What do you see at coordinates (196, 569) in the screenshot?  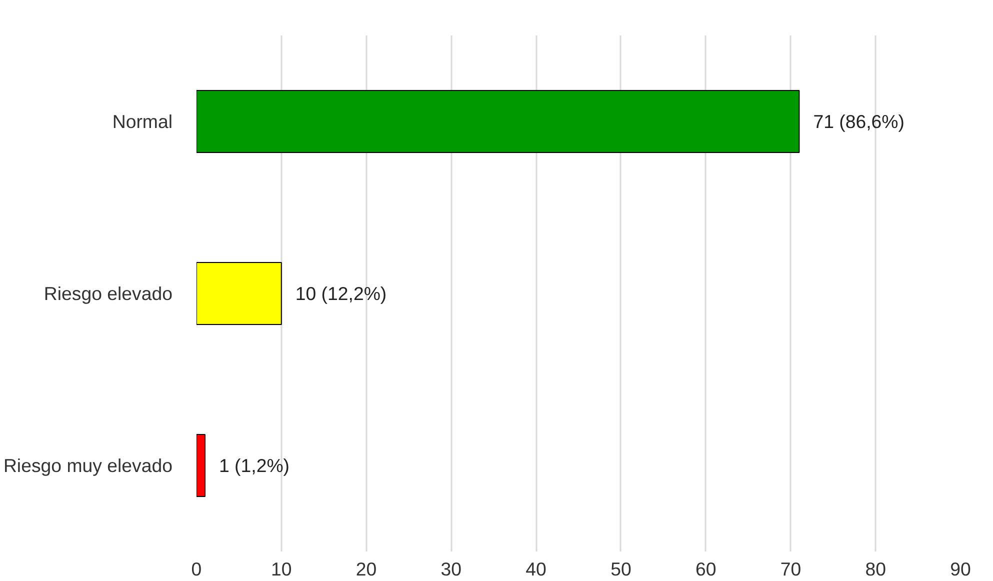 I see `x-tick-label: 0` at bounding box center [196, 569].